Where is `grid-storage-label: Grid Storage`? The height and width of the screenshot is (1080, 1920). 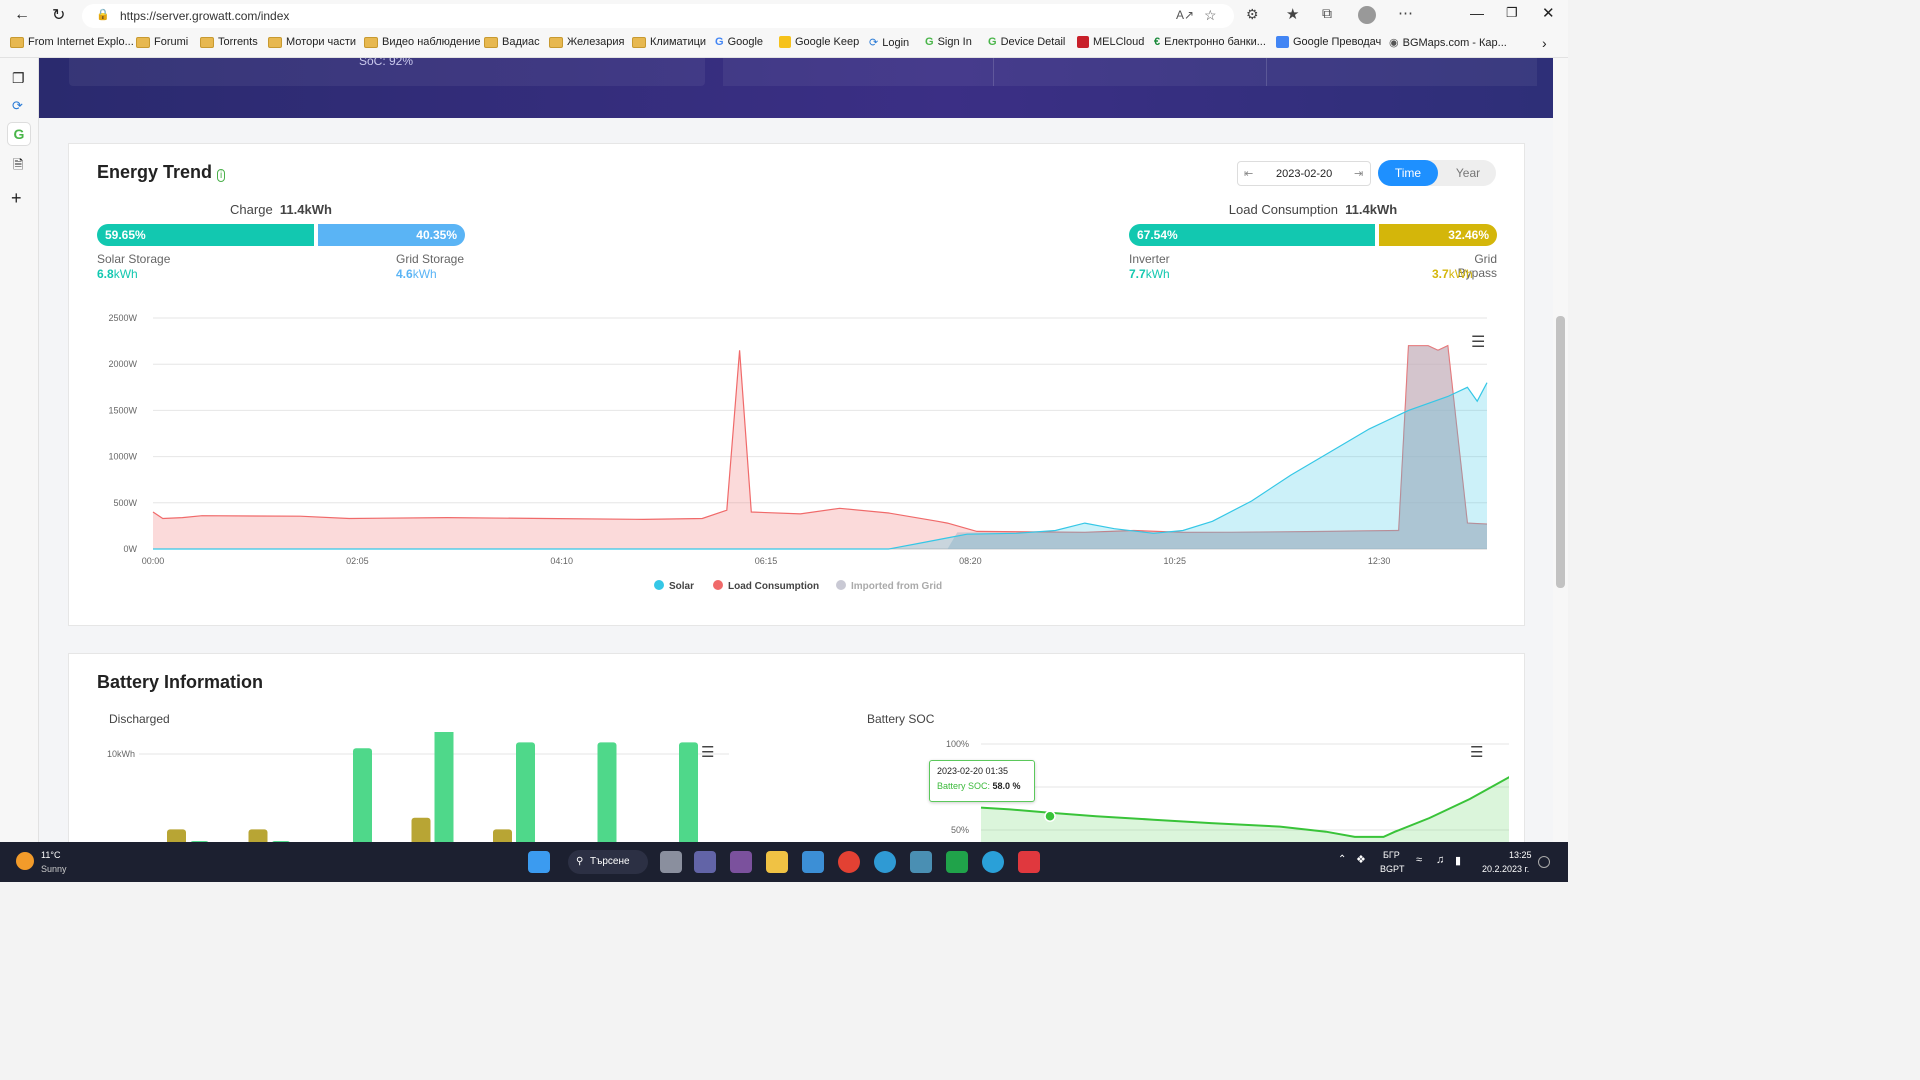 grid-storage-label: Grid Storage is located at coordinates (430, 259).